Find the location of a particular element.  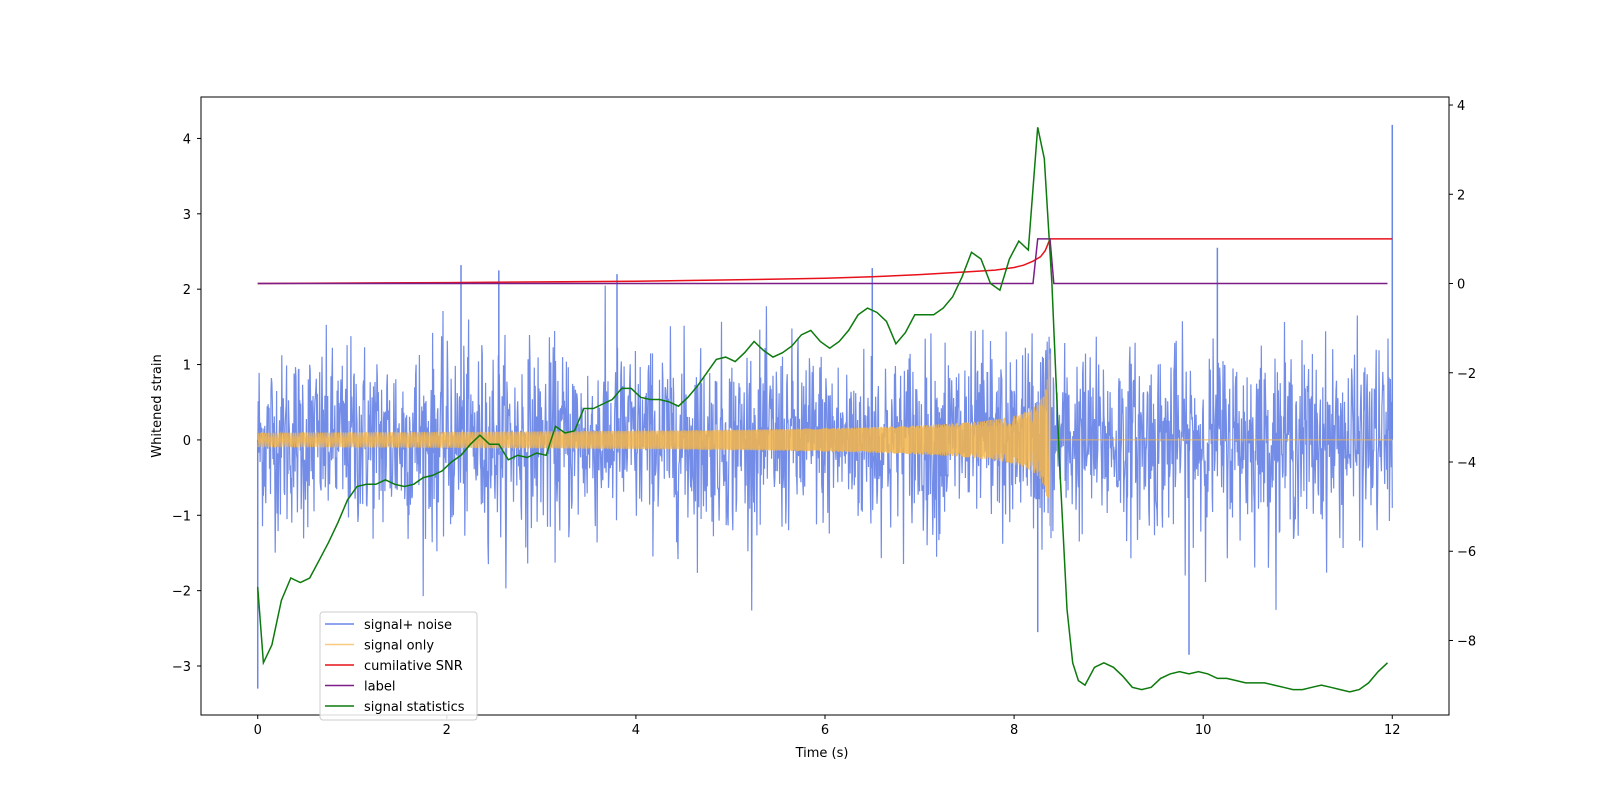

x-tick-label: 12 is located at coordinates (1392, 730).